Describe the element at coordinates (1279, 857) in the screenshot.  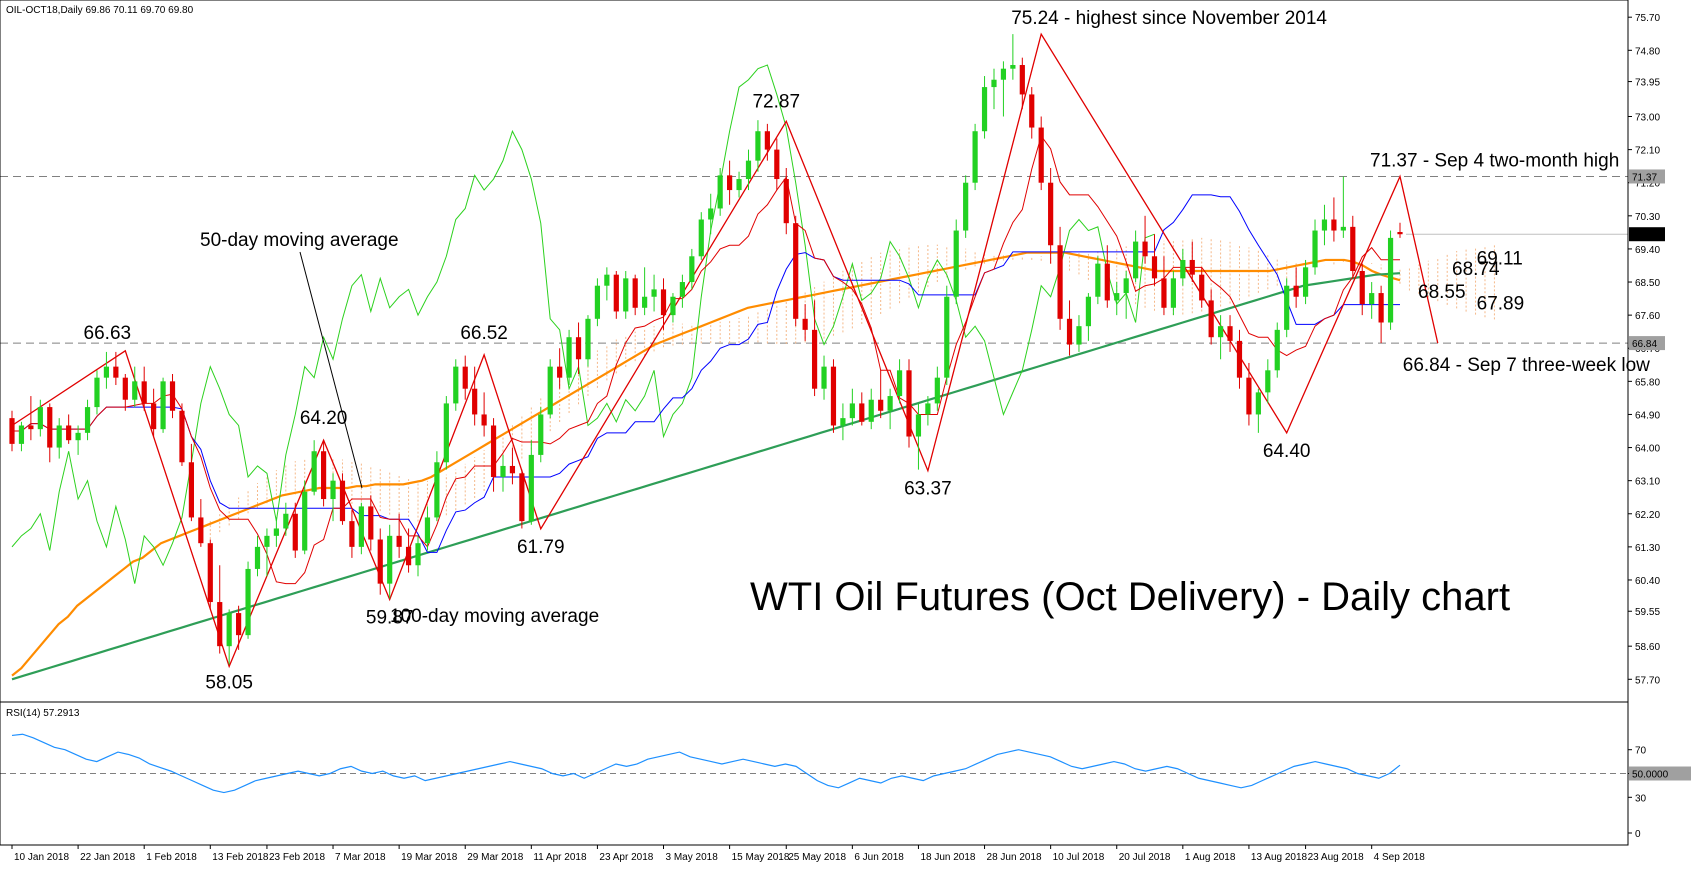
I see `x-tick-label: 13 Aug 2018` at that location.